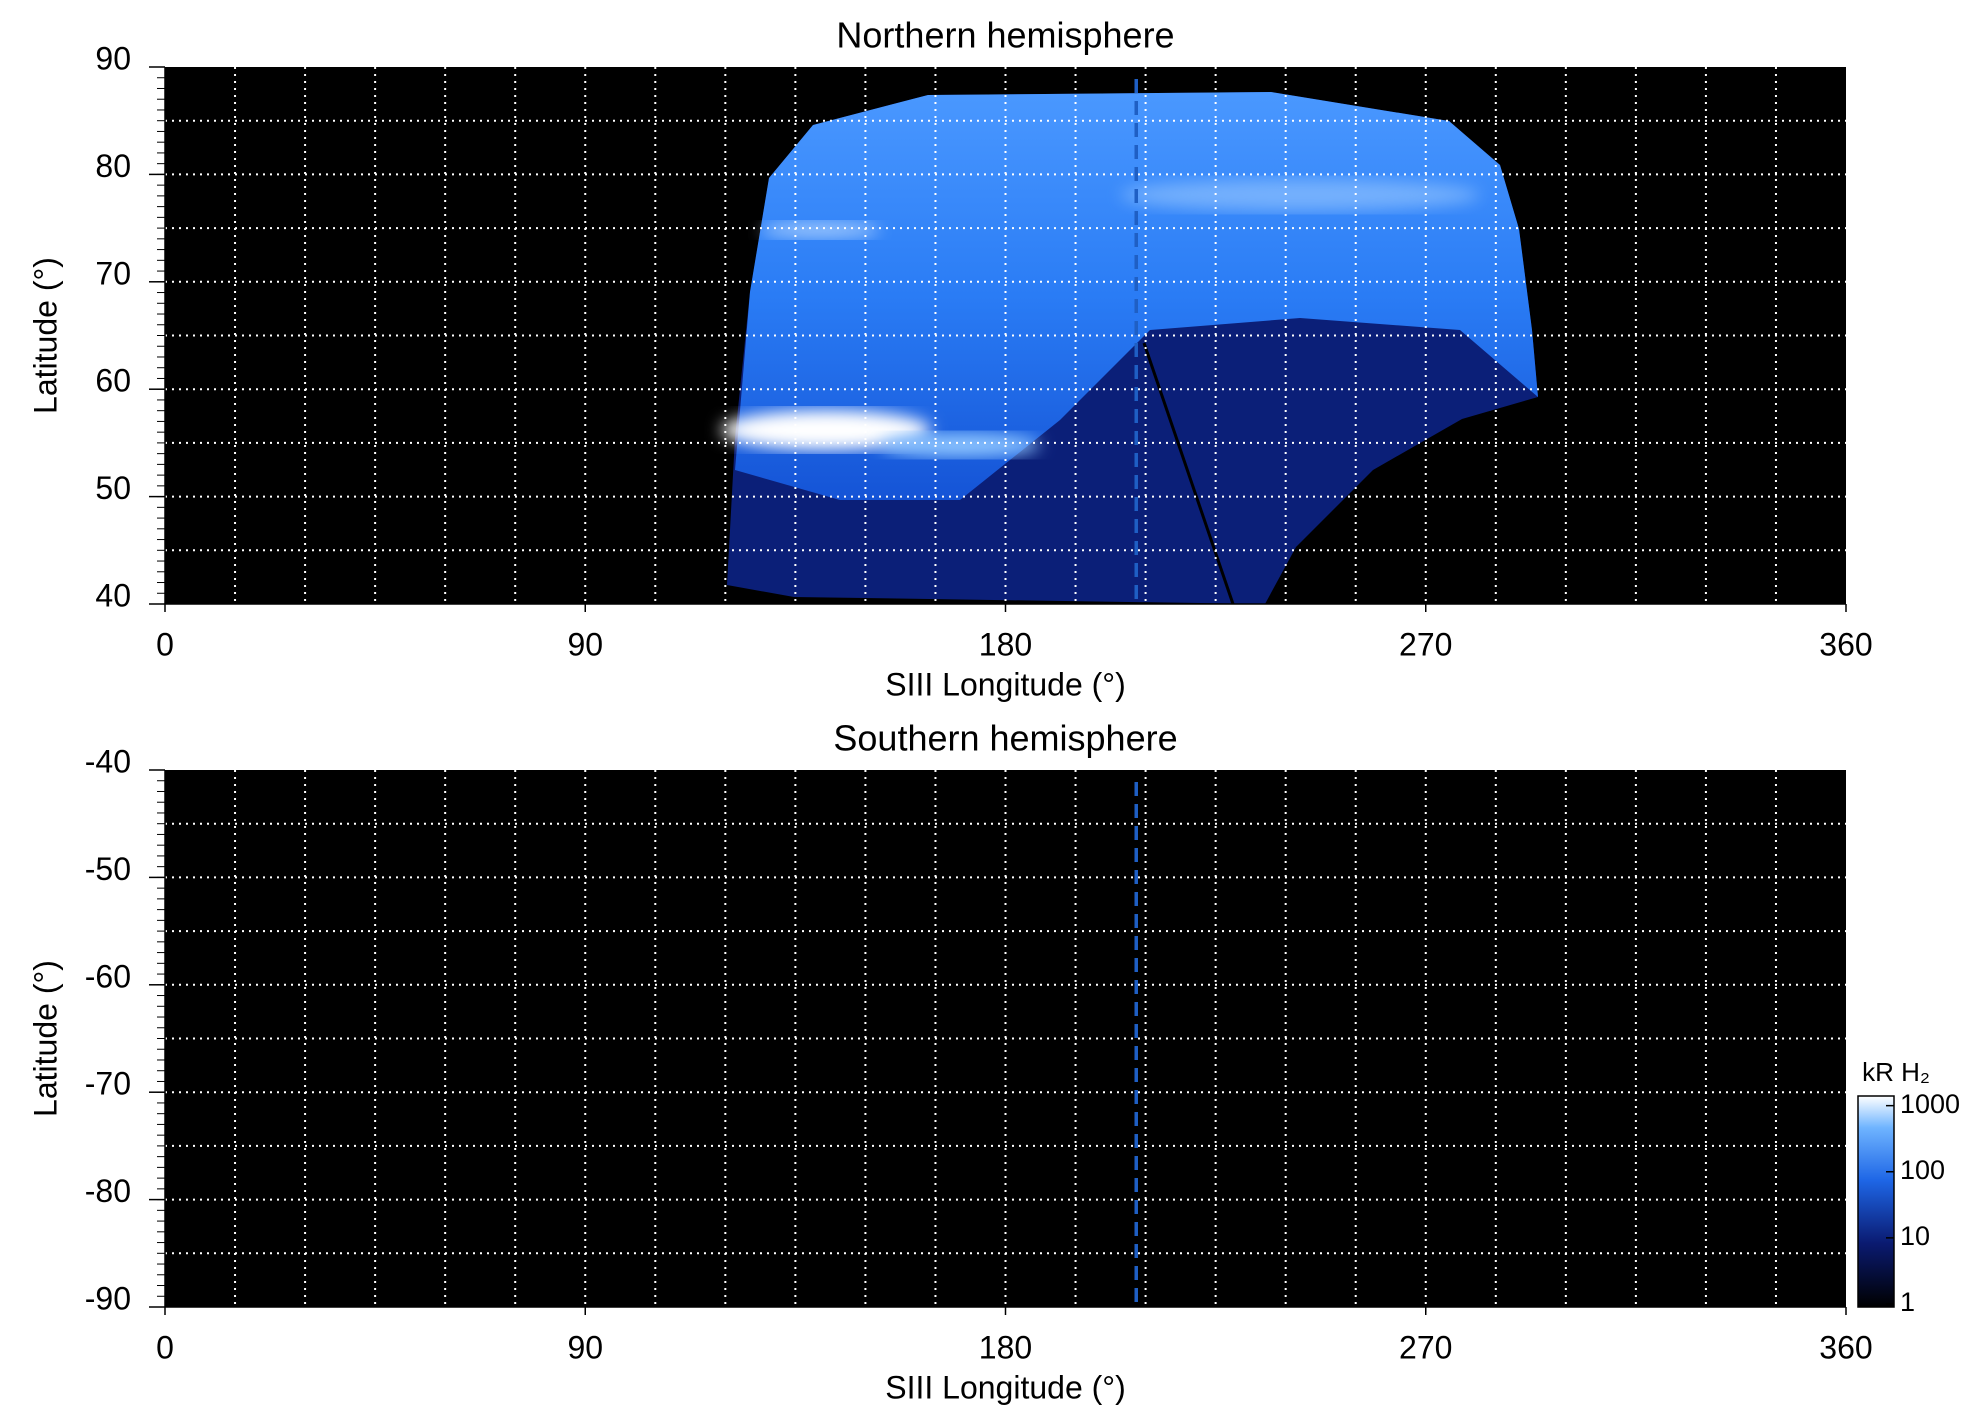  I want to click on y-tick-label: -60, so click(108, 976).